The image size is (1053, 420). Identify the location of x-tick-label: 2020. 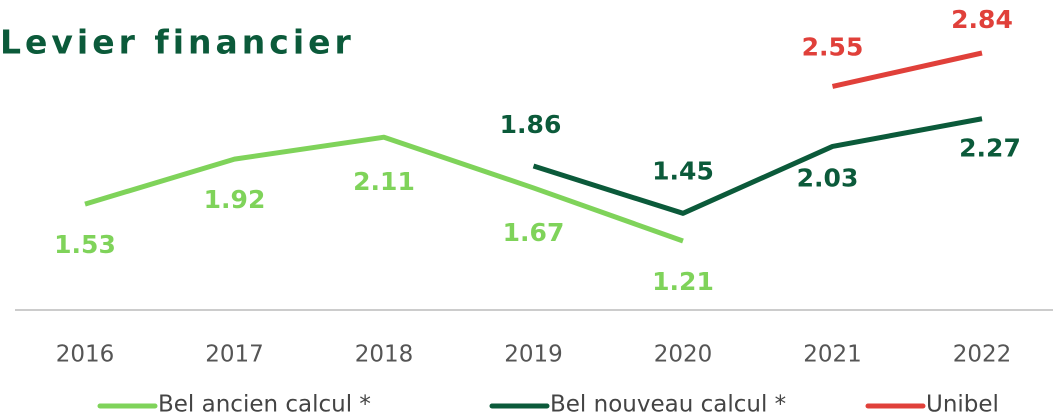
(683, 355).